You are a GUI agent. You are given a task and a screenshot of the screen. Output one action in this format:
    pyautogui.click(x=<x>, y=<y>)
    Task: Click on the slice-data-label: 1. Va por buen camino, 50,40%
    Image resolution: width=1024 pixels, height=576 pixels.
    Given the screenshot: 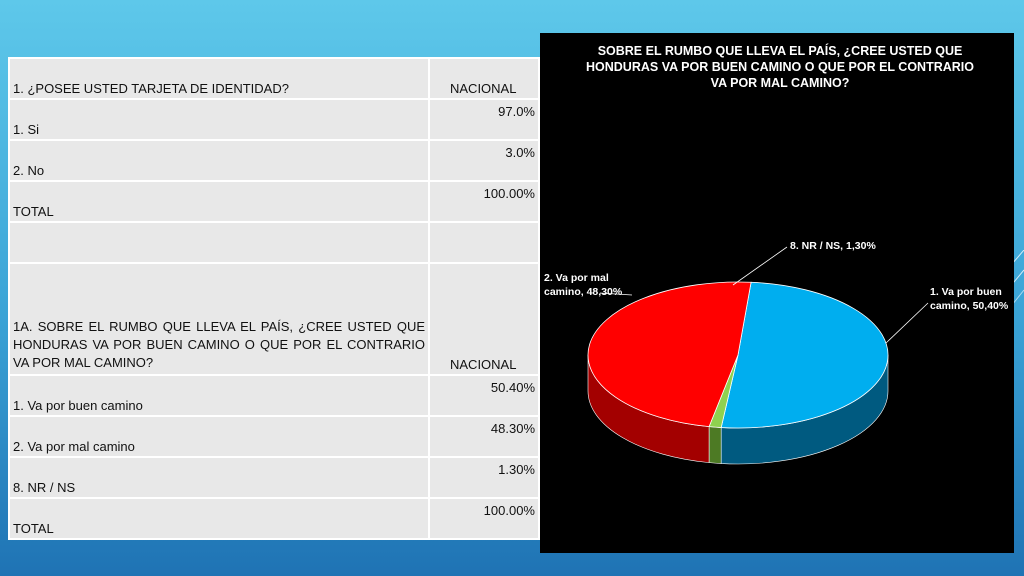 What is the action you would take?
    pyautogui.click(x=969, y=299)
    